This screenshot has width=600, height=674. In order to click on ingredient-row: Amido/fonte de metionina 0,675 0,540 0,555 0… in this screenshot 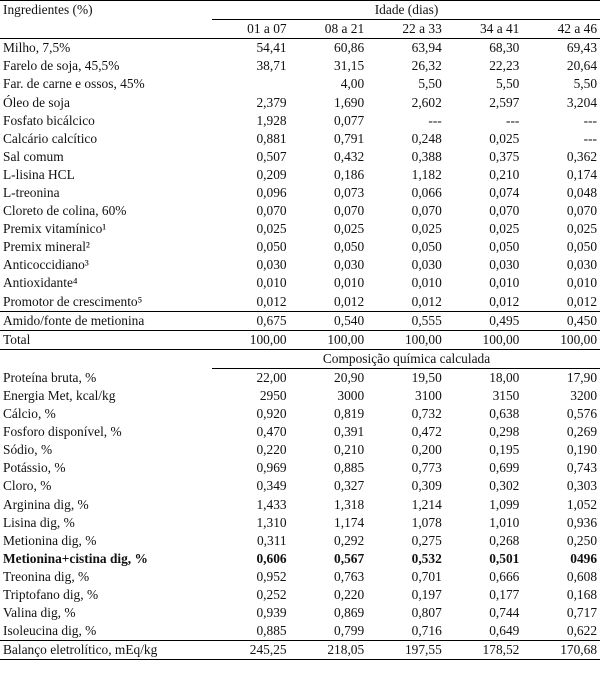, I will do `click(300, 320)`.